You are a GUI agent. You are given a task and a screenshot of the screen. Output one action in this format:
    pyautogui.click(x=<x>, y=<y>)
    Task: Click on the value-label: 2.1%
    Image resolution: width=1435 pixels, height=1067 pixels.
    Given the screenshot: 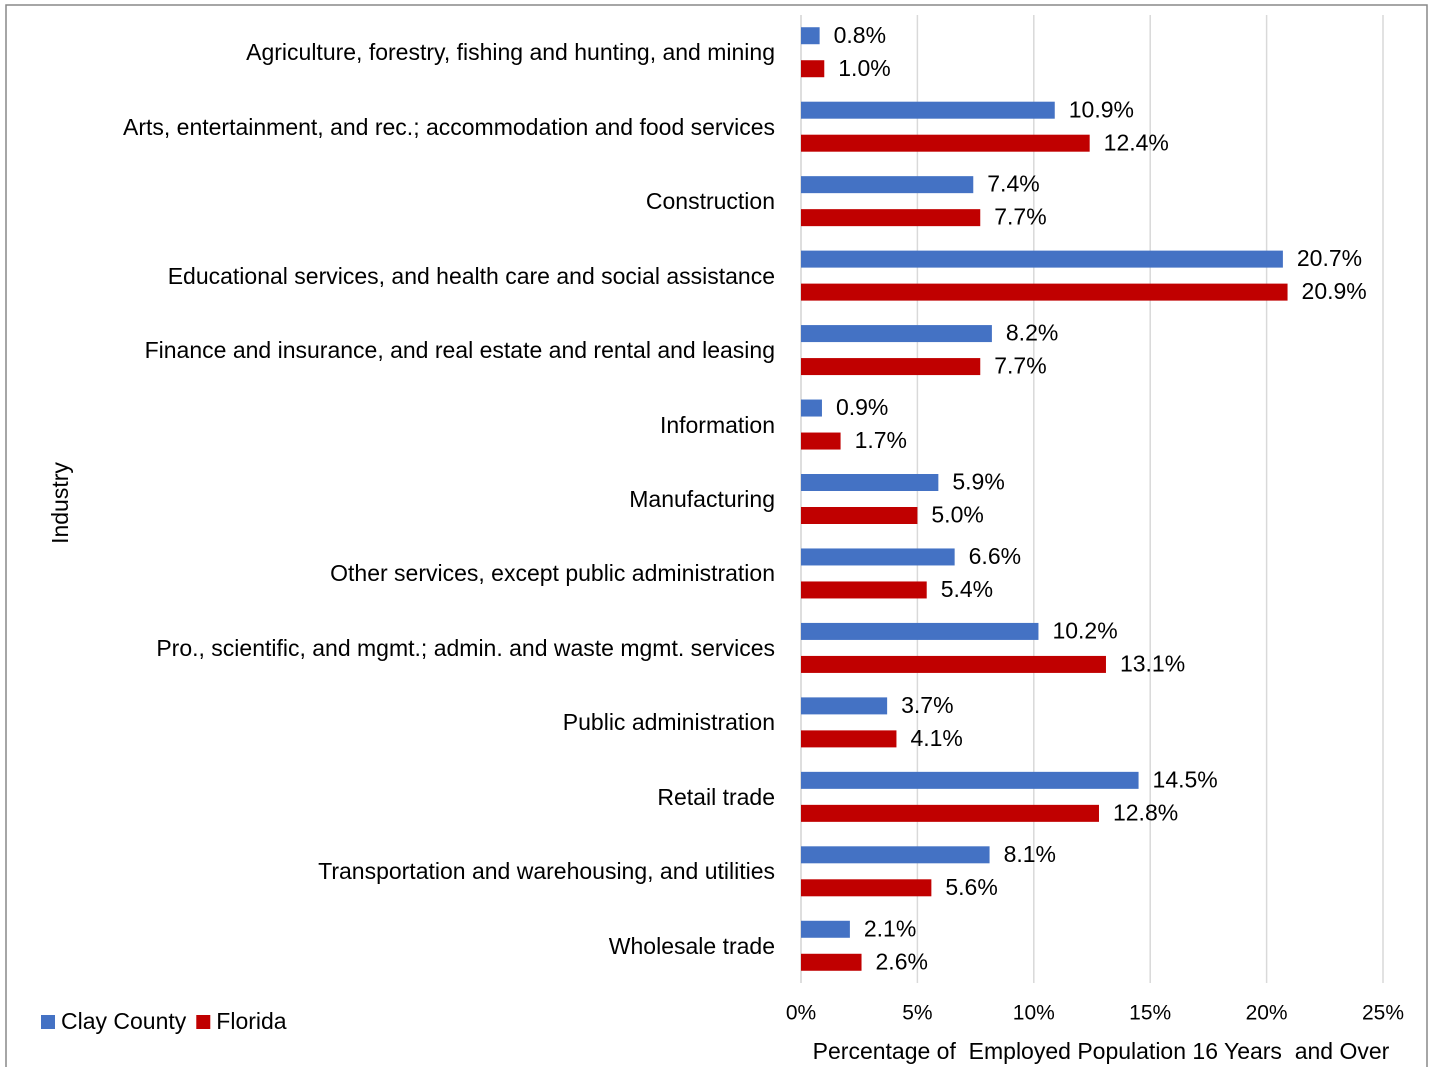 What is the action you would take?
    pyautogui.click(x=890, y=928)
    